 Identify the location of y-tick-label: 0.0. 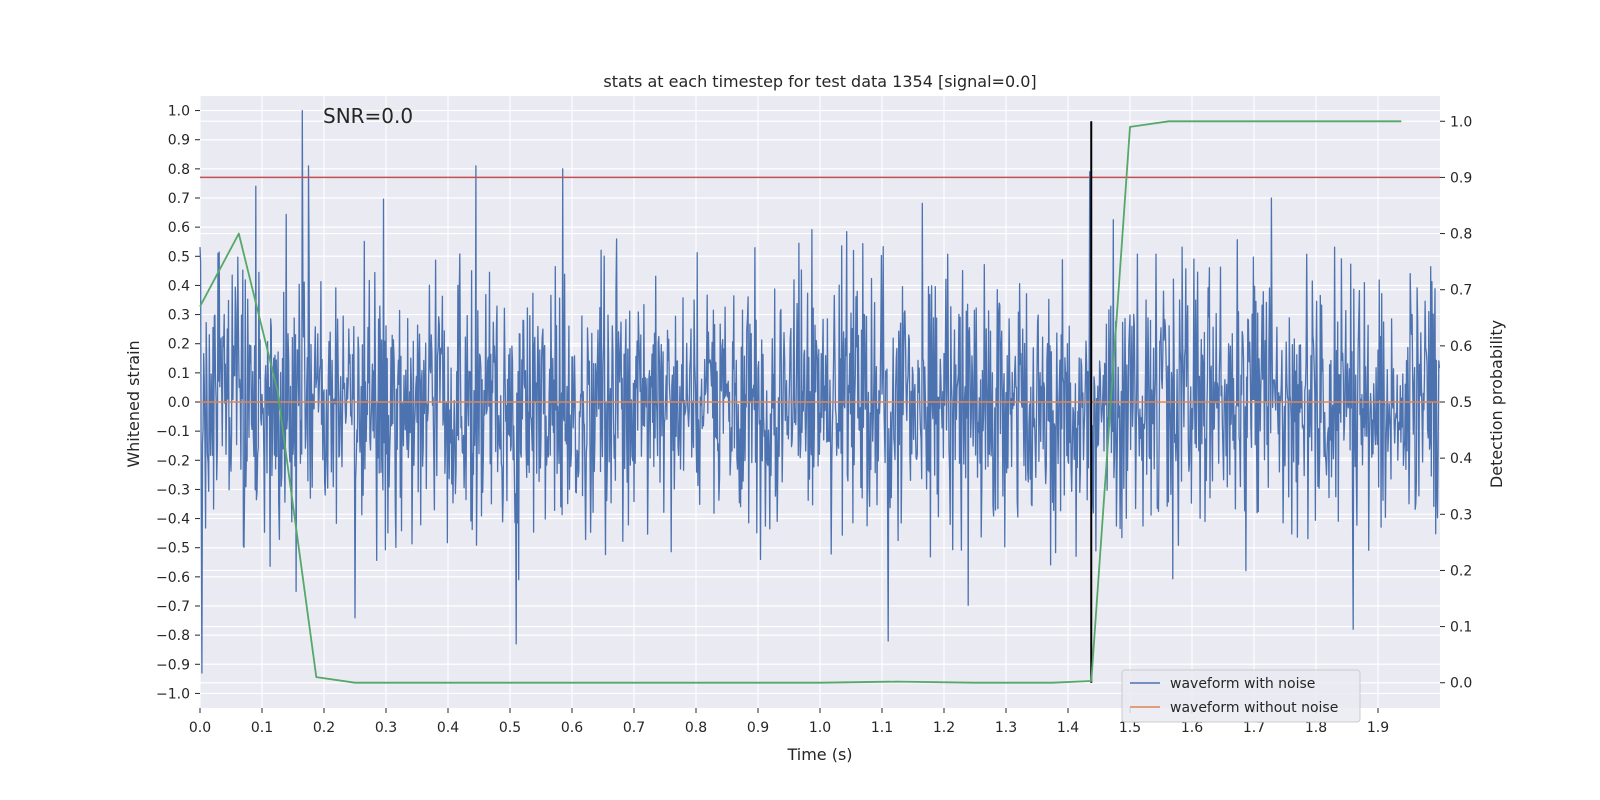
(179, 403).